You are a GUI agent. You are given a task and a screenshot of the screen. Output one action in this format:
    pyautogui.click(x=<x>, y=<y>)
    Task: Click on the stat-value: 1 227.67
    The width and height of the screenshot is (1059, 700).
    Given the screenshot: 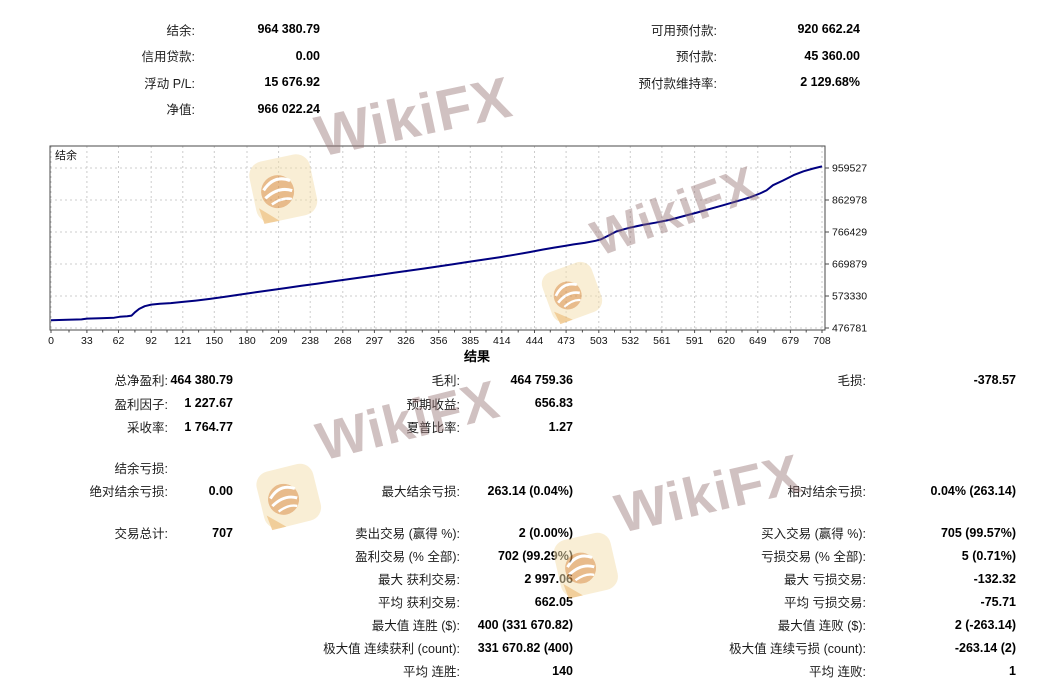 What is the action you would take?
    pyautogui.click(x=208, y=403)
    